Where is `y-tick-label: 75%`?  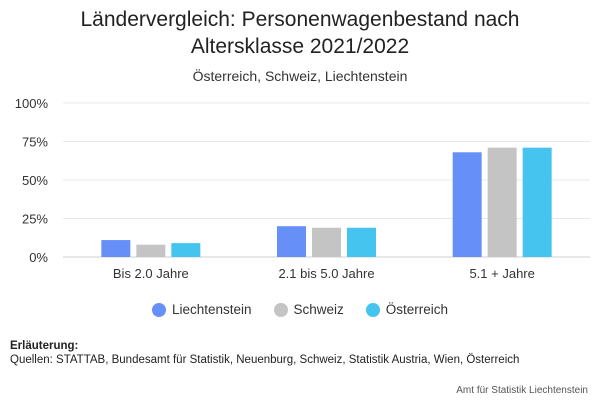
y-tick-label: 75% is located at coordinates (35, 142).